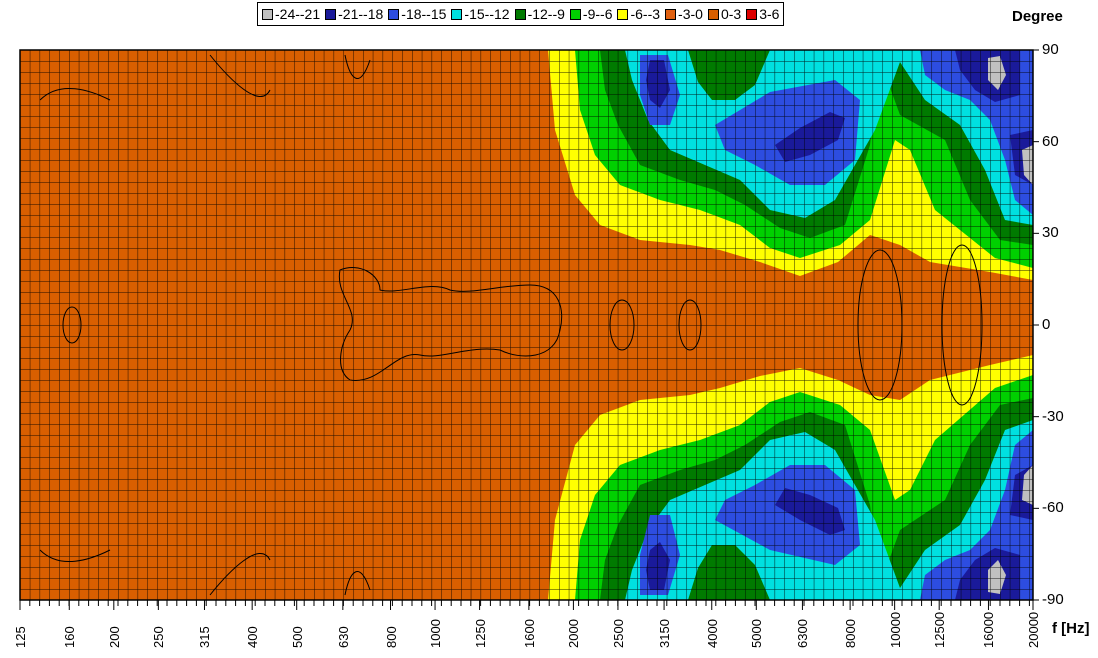 The width and height of the screenshot is (1098, 658). Describe the element at coordinates (1036, 325) in the screenshot. I see `y-tick-marks` at that location.